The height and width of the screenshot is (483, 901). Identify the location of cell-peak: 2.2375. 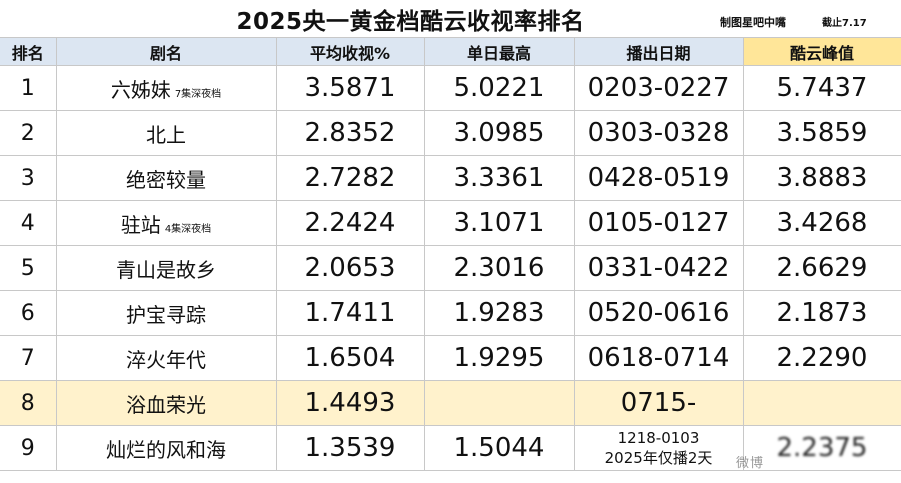
(822, 448).